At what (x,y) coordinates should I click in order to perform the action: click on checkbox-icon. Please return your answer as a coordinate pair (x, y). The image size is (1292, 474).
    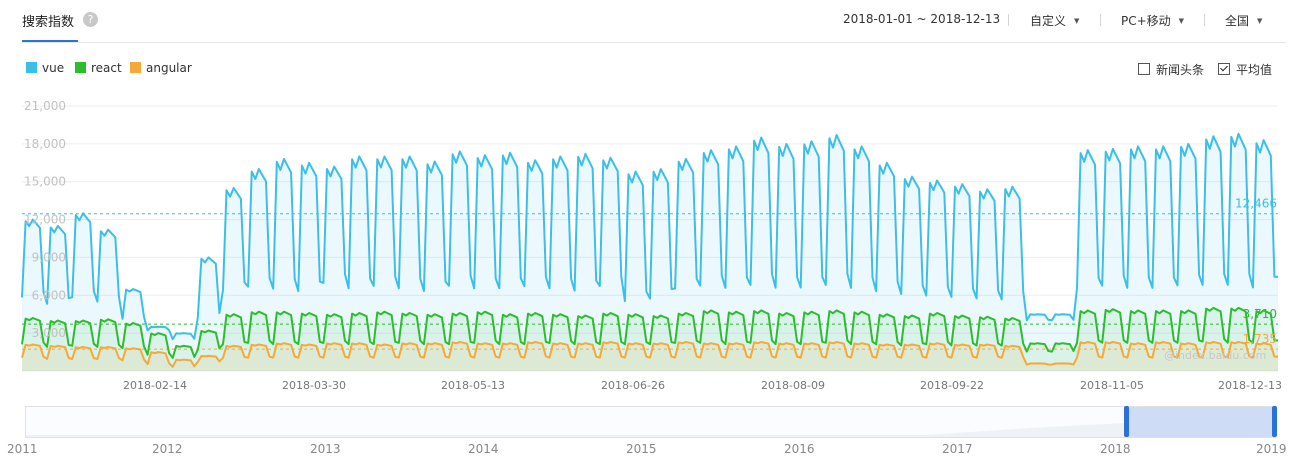
    Looking at the image, I should click on (1144, 69).